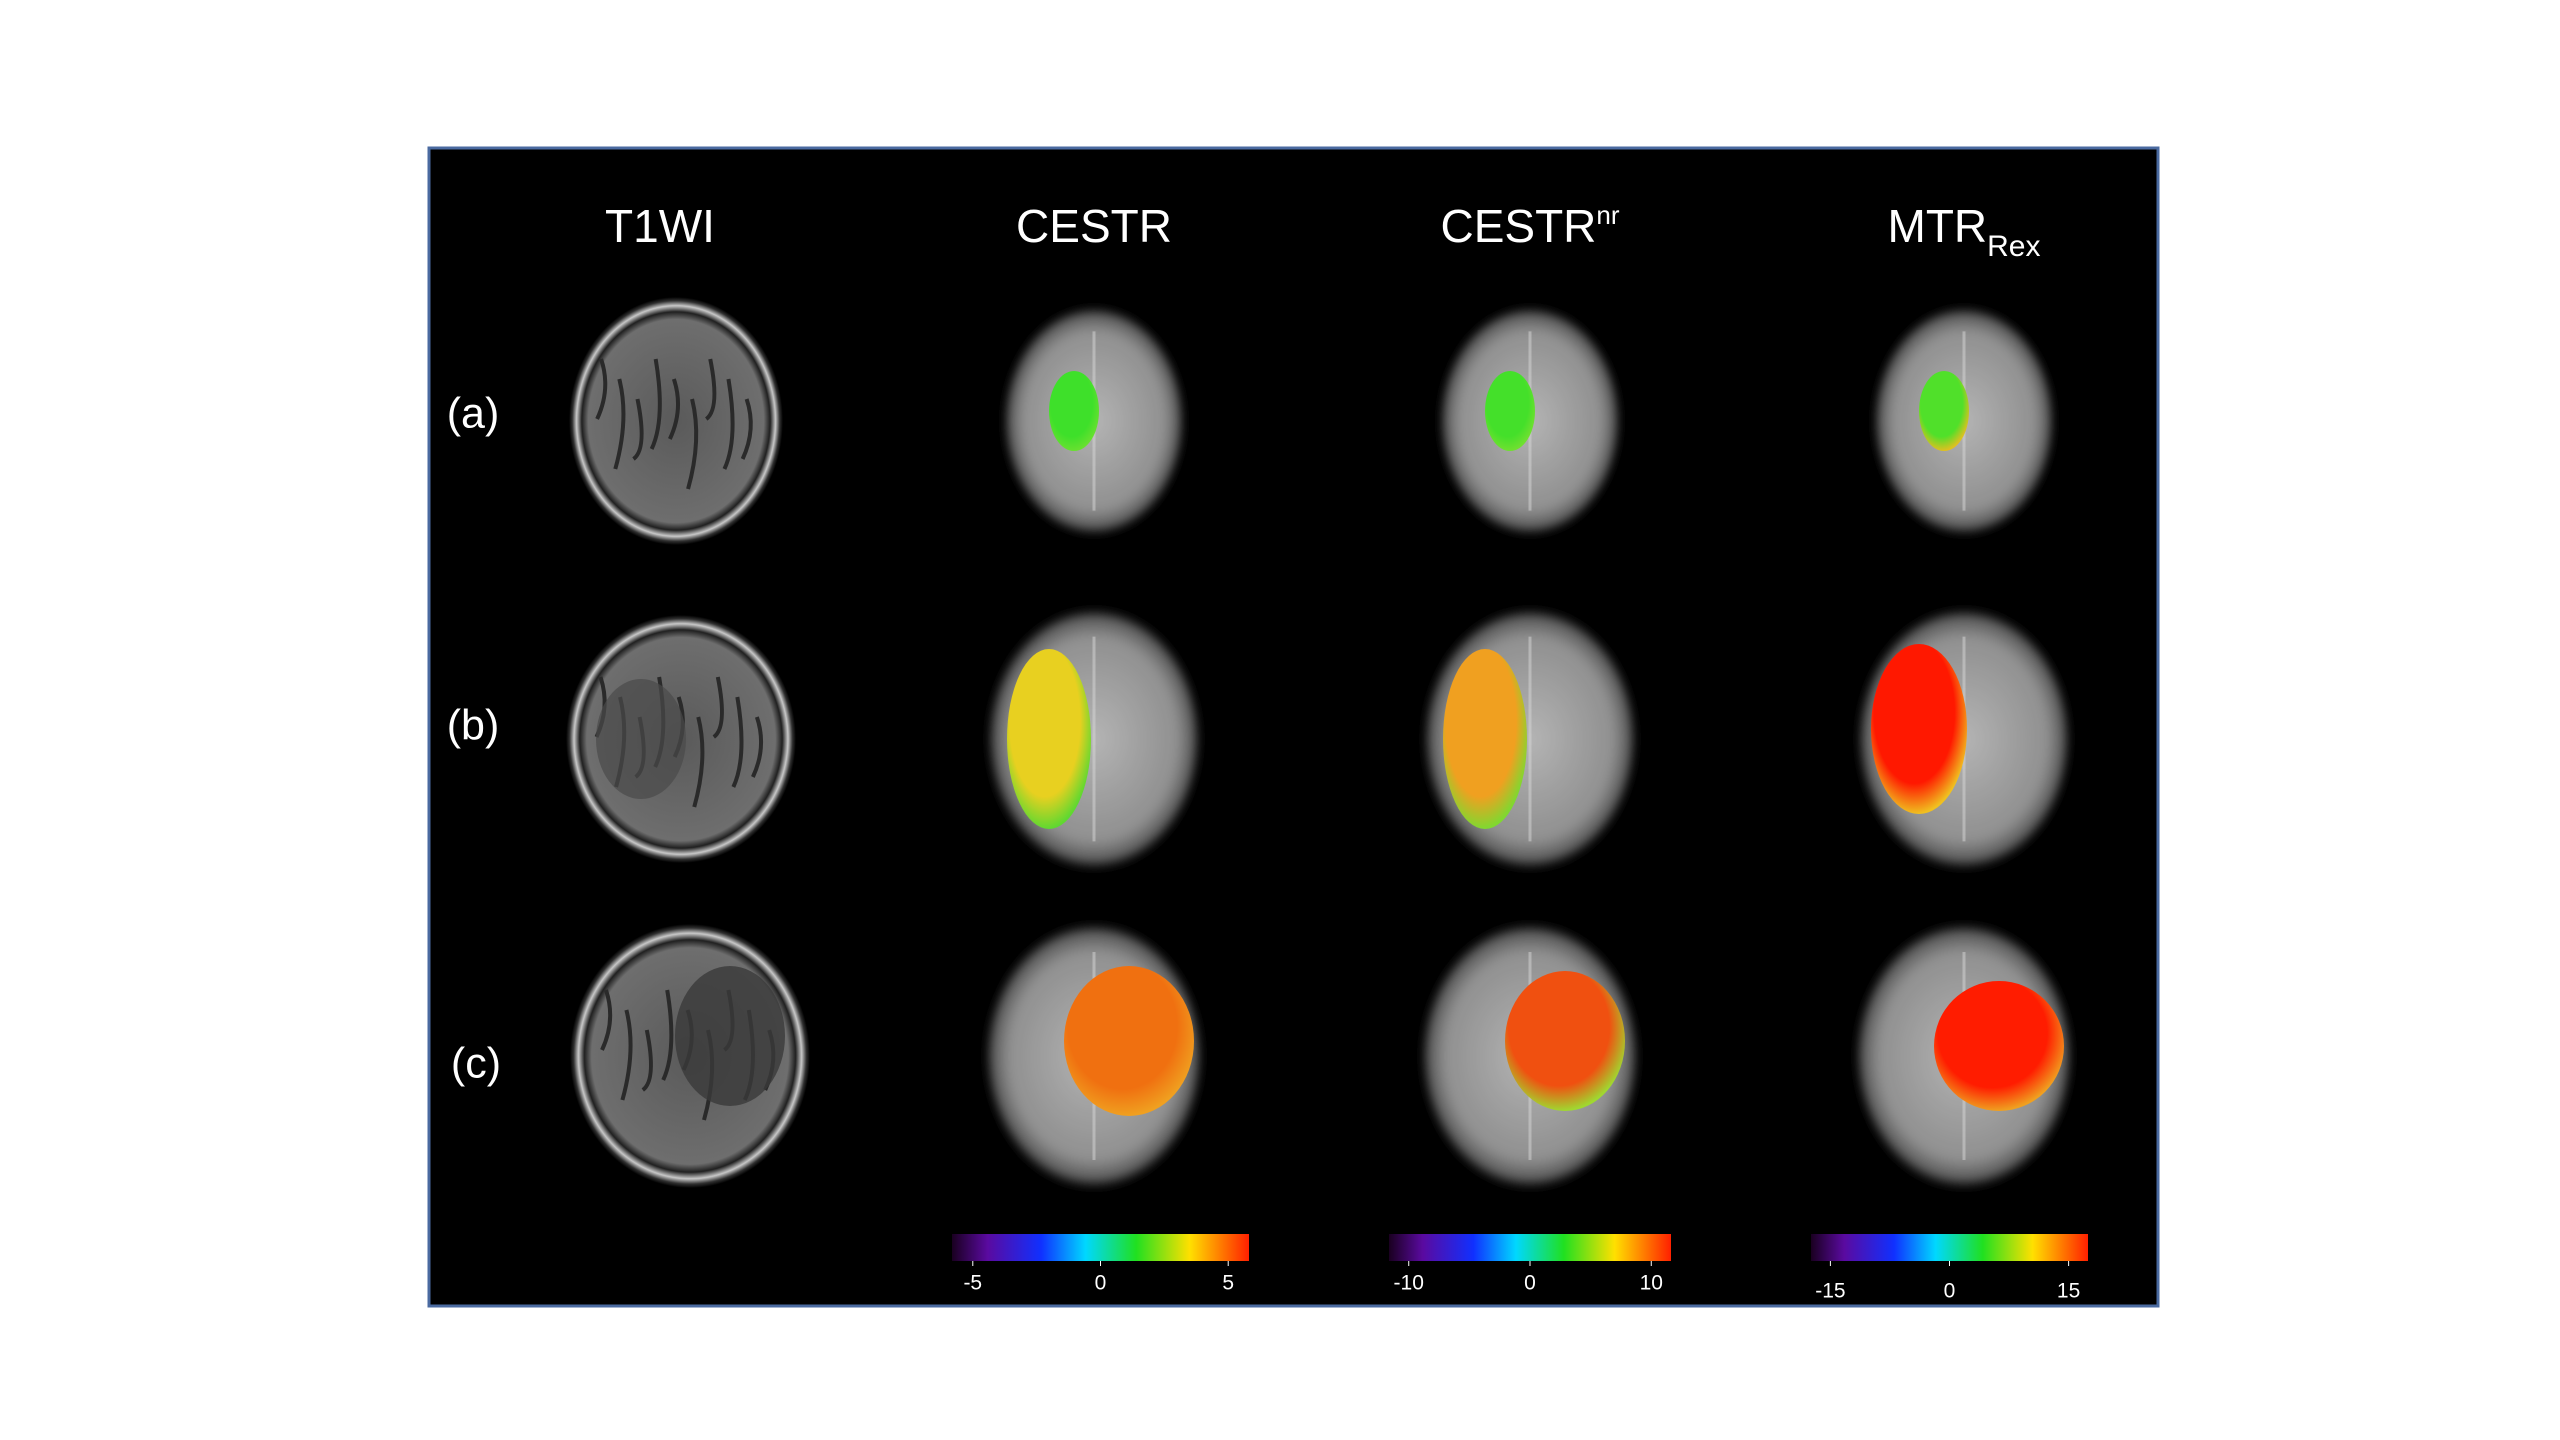 The image size is (2560, 1440). What do you see at coordinates (476, 1063) in the screenshot?
I see `row-label: (c)` at bounding box center [476, 1063].